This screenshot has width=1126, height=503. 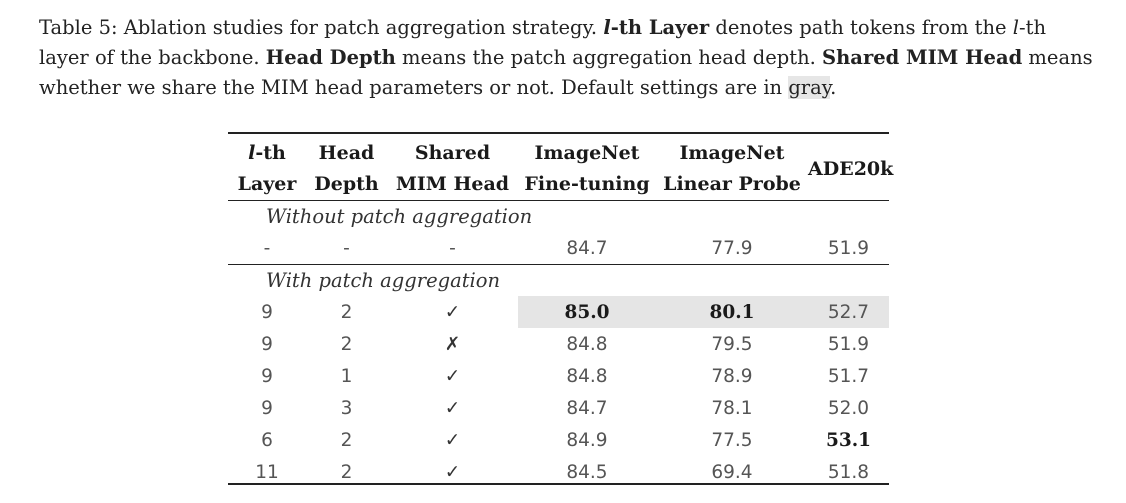 I want to click on table-row: 9 3 ✓ 84.7 78.1 52.0, so click(x=558, y=408).